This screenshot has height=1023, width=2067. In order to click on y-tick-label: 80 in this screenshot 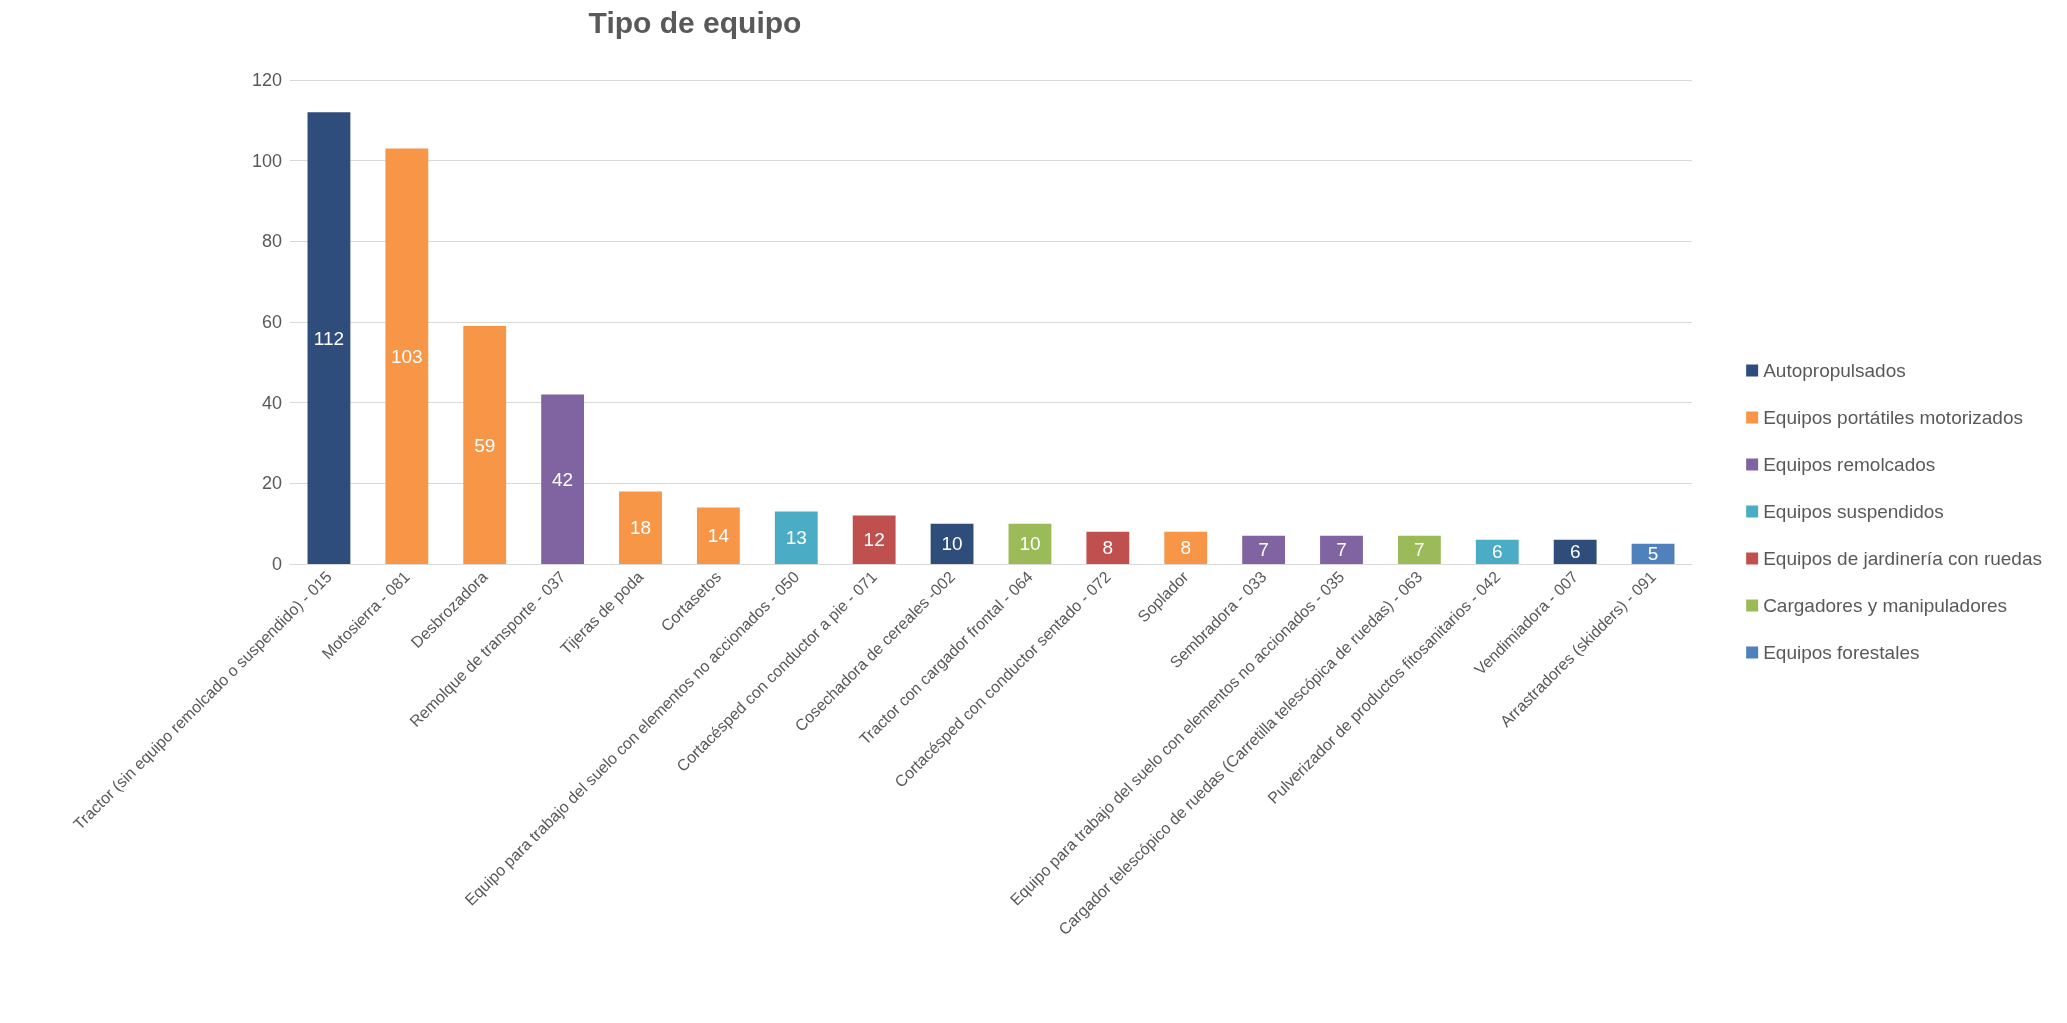, I will do `click(271, 241)`.